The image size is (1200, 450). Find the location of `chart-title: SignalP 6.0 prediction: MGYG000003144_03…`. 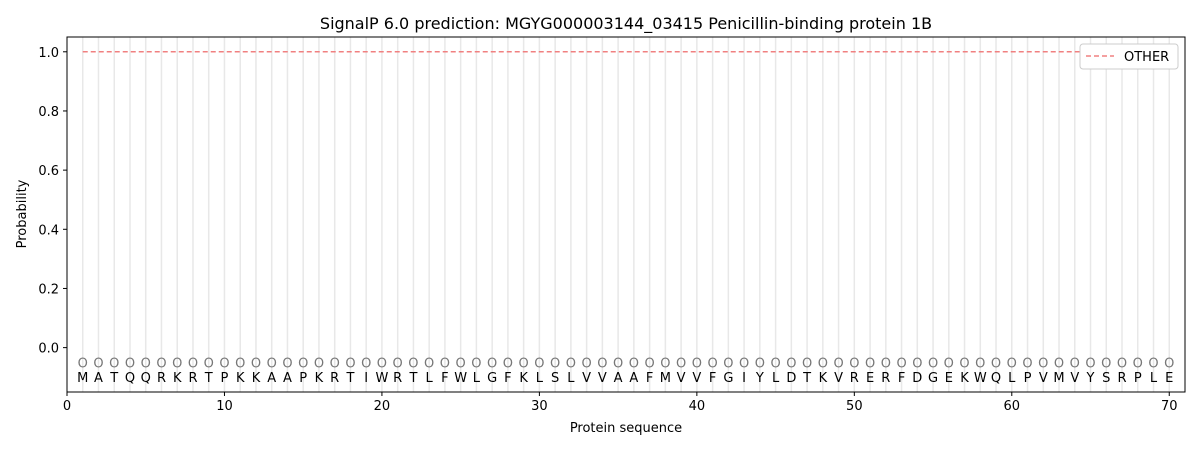

chart-title: SignalP 6.0 prediction: MGYG000003144_03… is located at coordinates (626, 24).